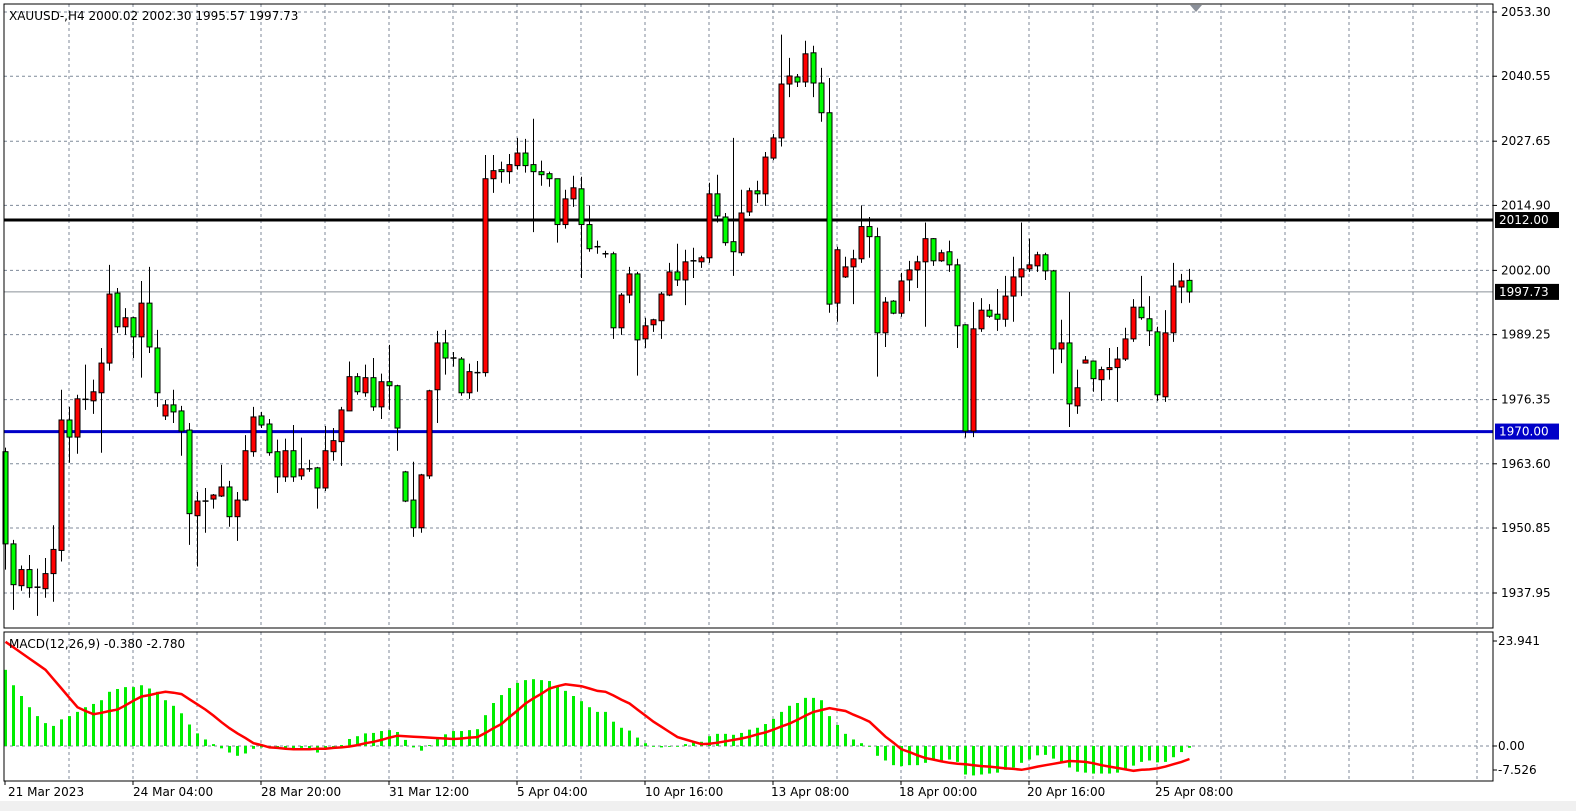 The height and width of the screenshot is (811, 1576). I want to click on status-strip, so click(788, 806).